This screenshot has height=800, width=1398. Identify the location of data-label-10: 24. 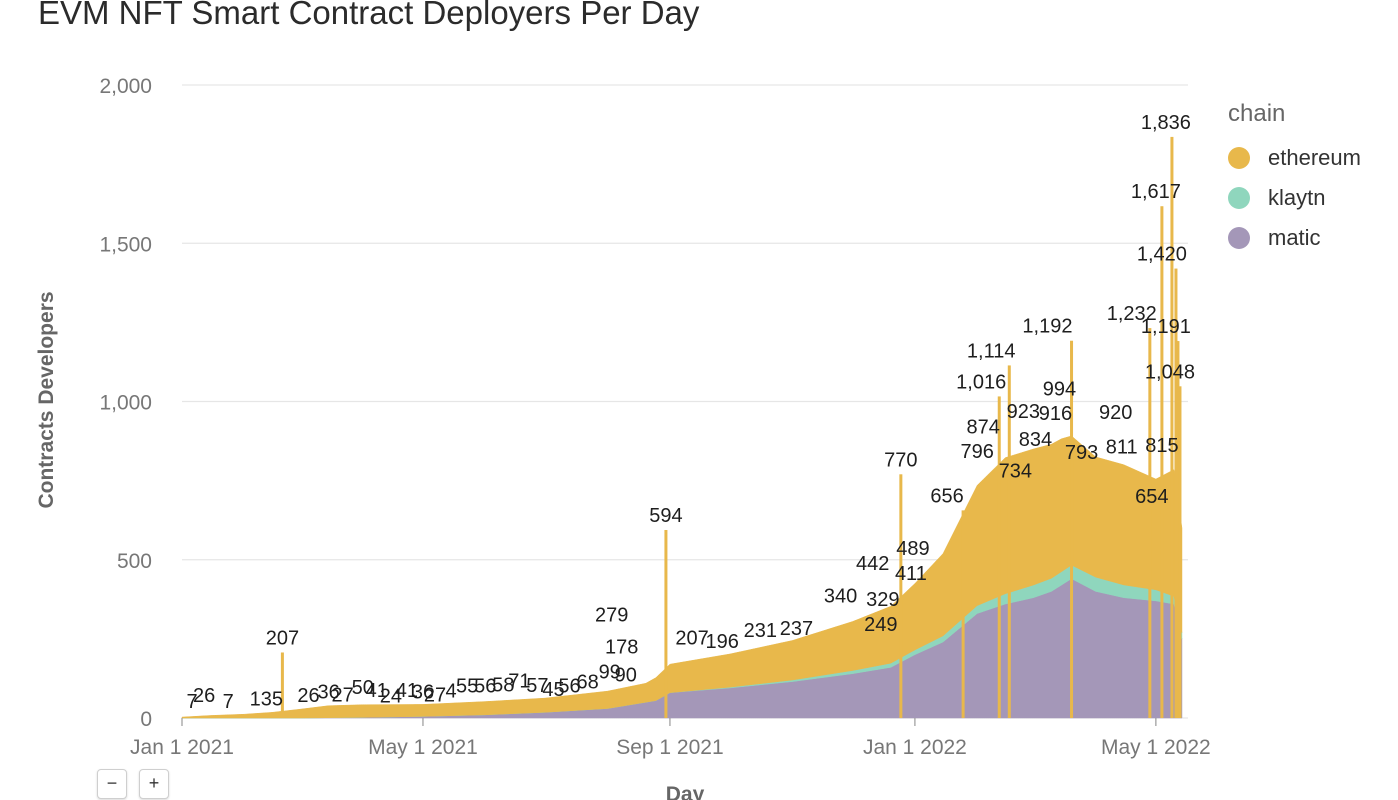
(391, 696).